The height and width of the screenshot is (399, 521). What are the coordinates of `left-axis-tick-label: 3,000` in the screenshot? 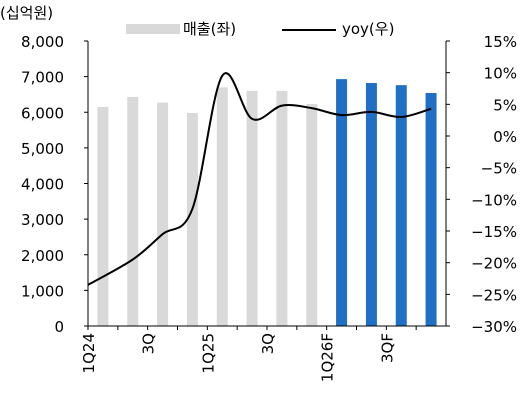 It's located at (42, 220).